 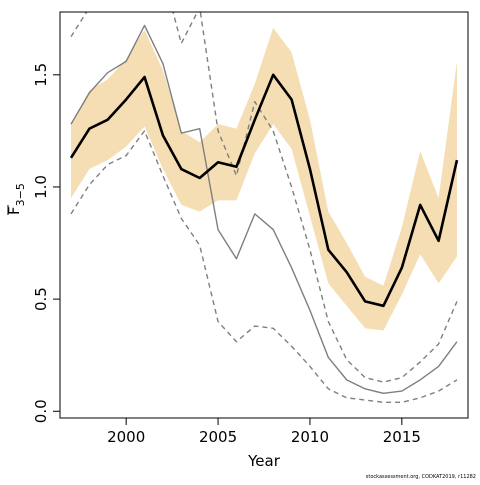 What do you see at coordinates (20, 194) in the screenshot?
I see `y-axis-label-subscript: 3−5` at bounding box center [20, 194].